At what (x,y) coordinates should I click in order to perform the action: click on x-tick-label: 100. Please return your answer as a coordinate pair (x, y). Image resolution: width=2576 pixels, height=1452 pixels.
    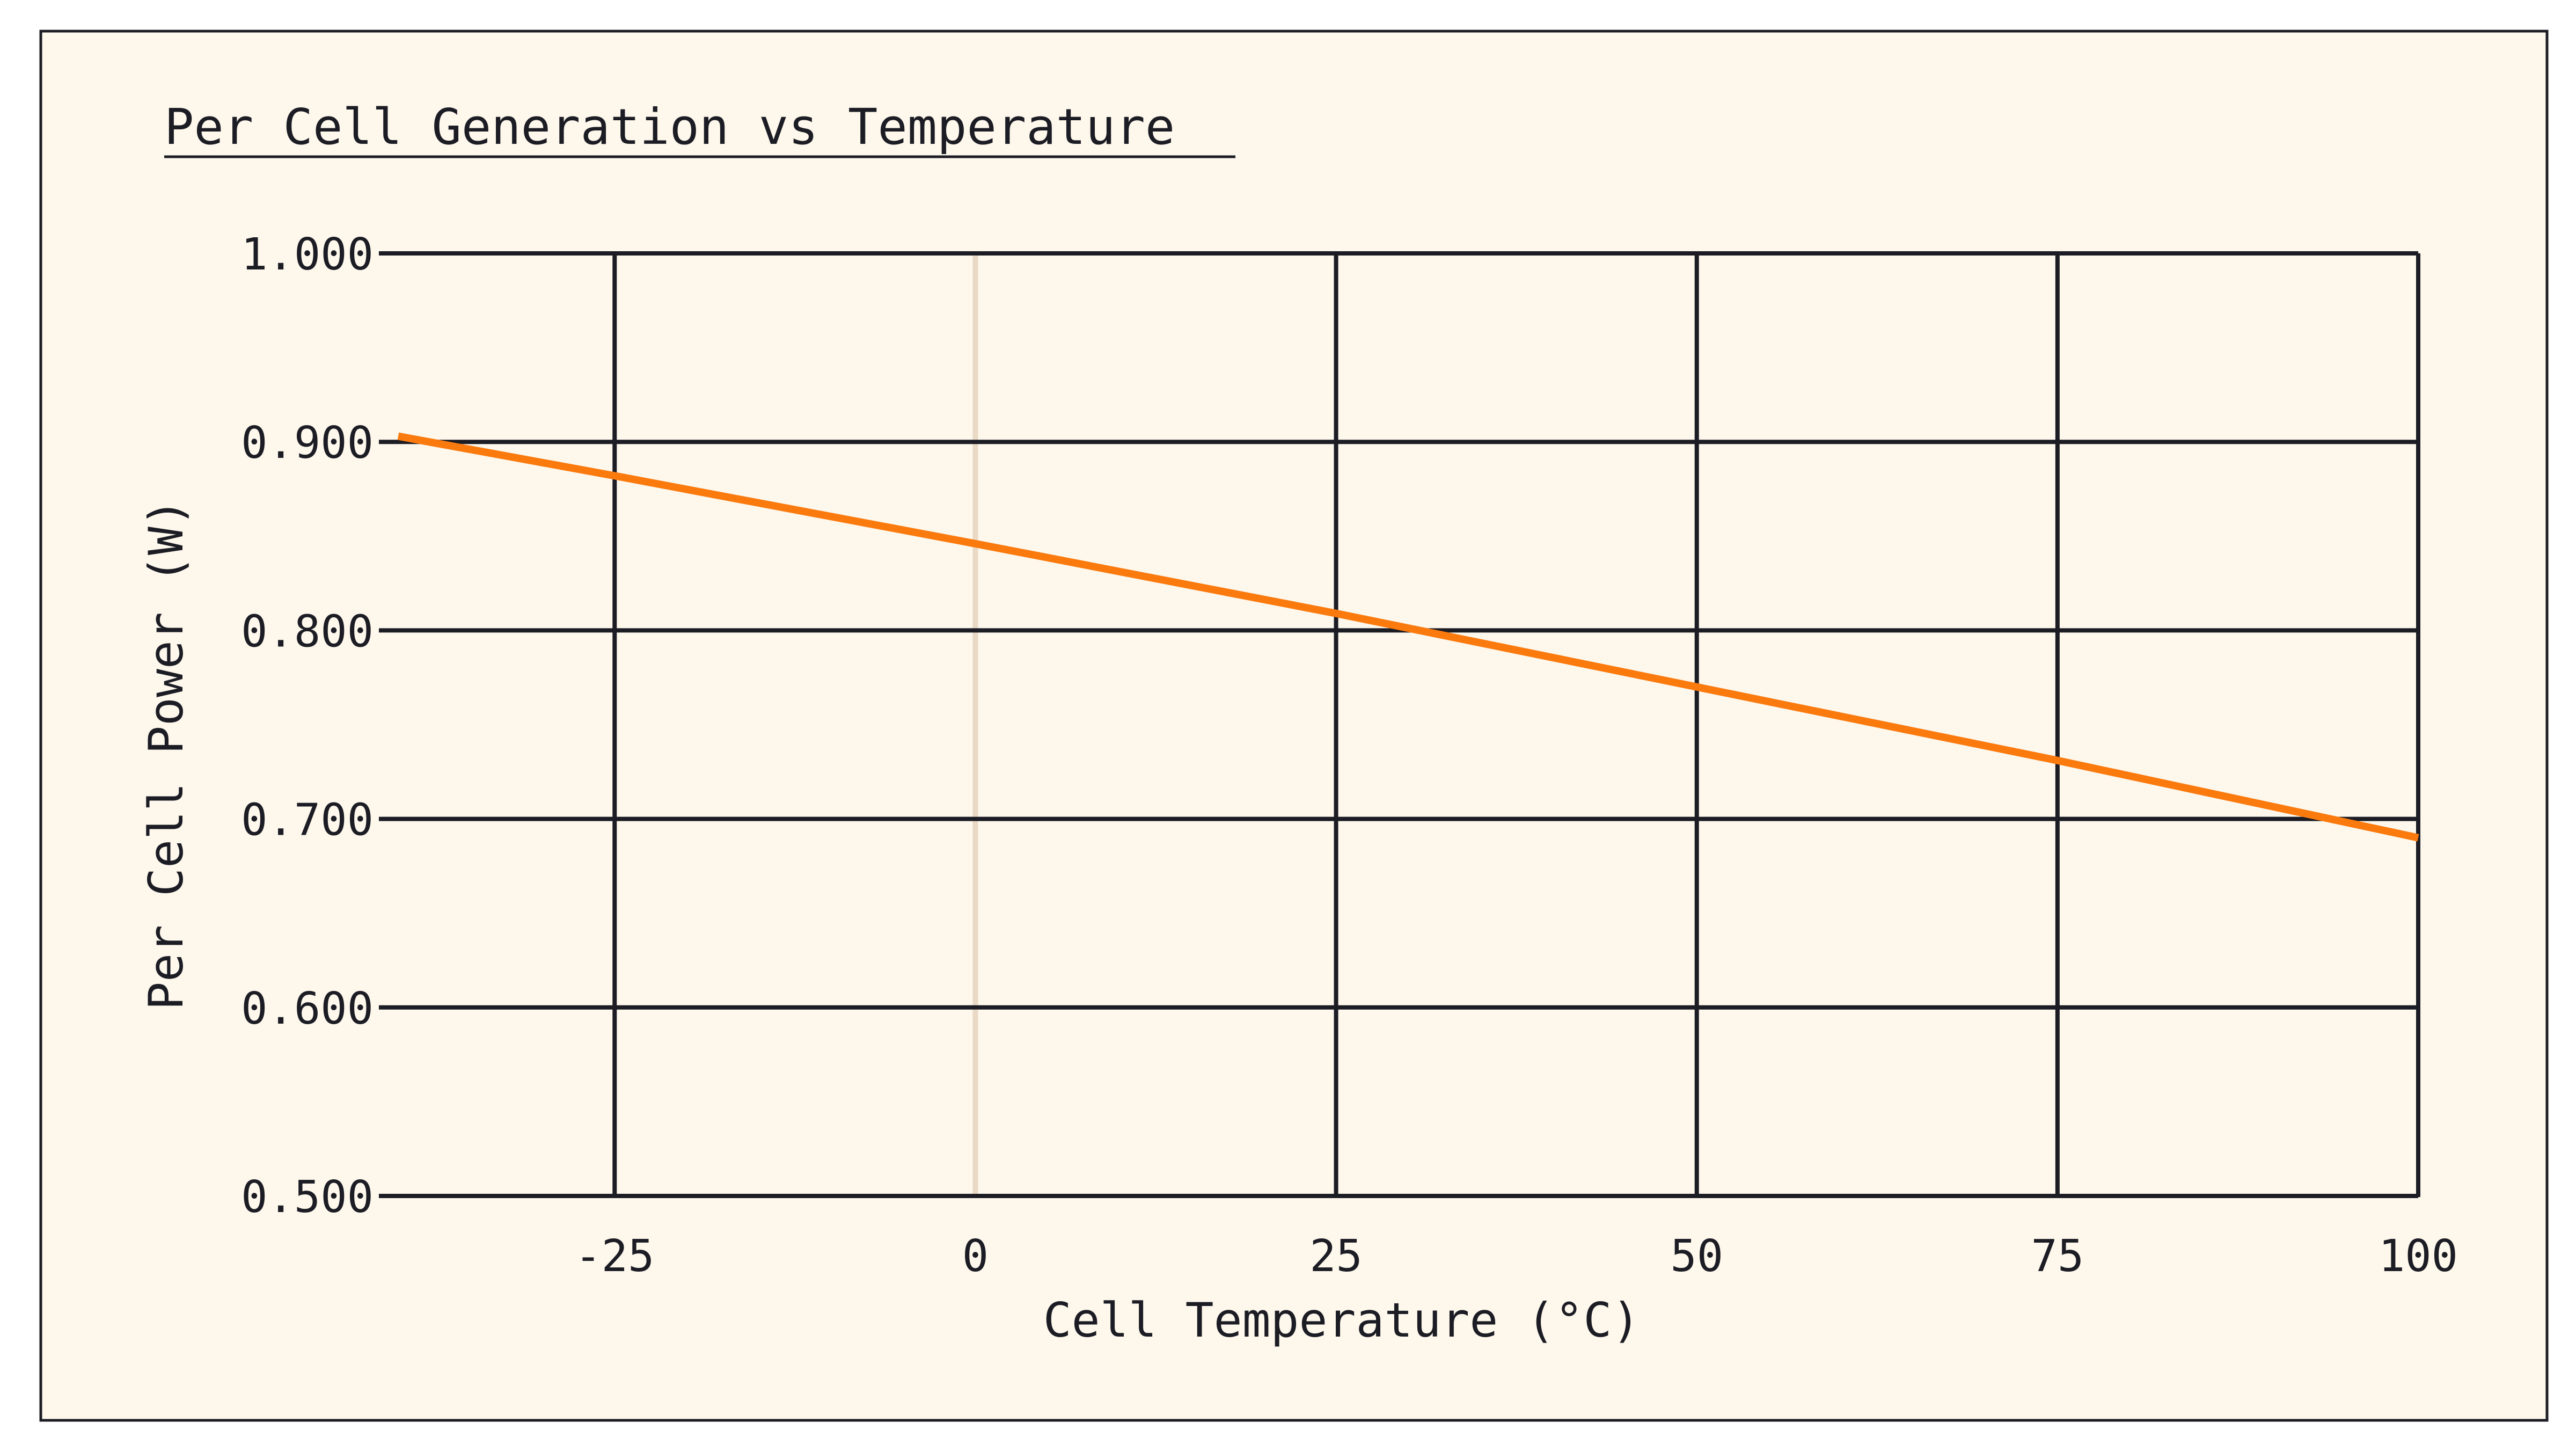
    Looking at the image, I should click on (2418, 1256).